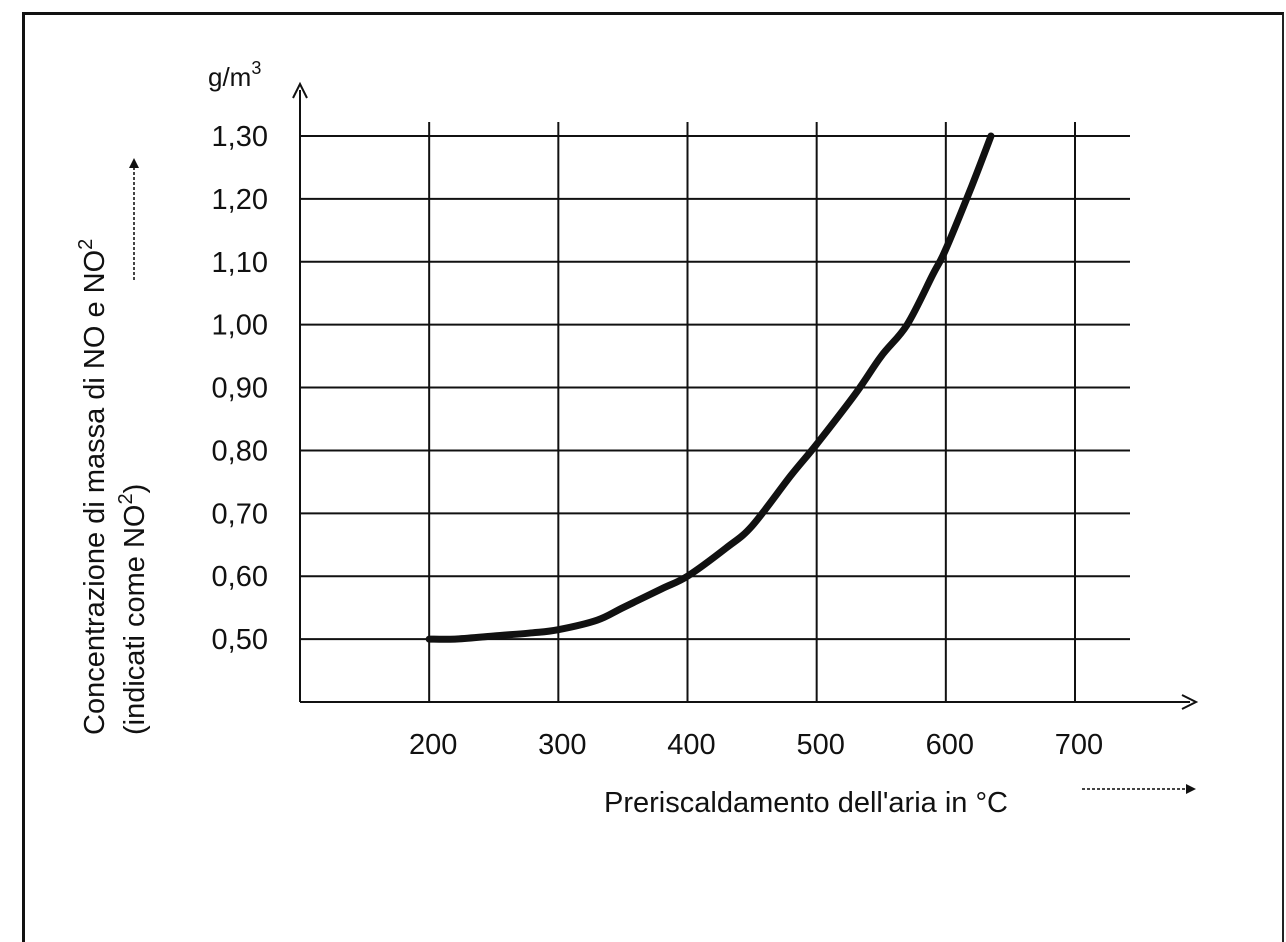  Describe the element at coordinates (1190, 702) in the screenshot. I see `x-axis-arrowhead` at that location.